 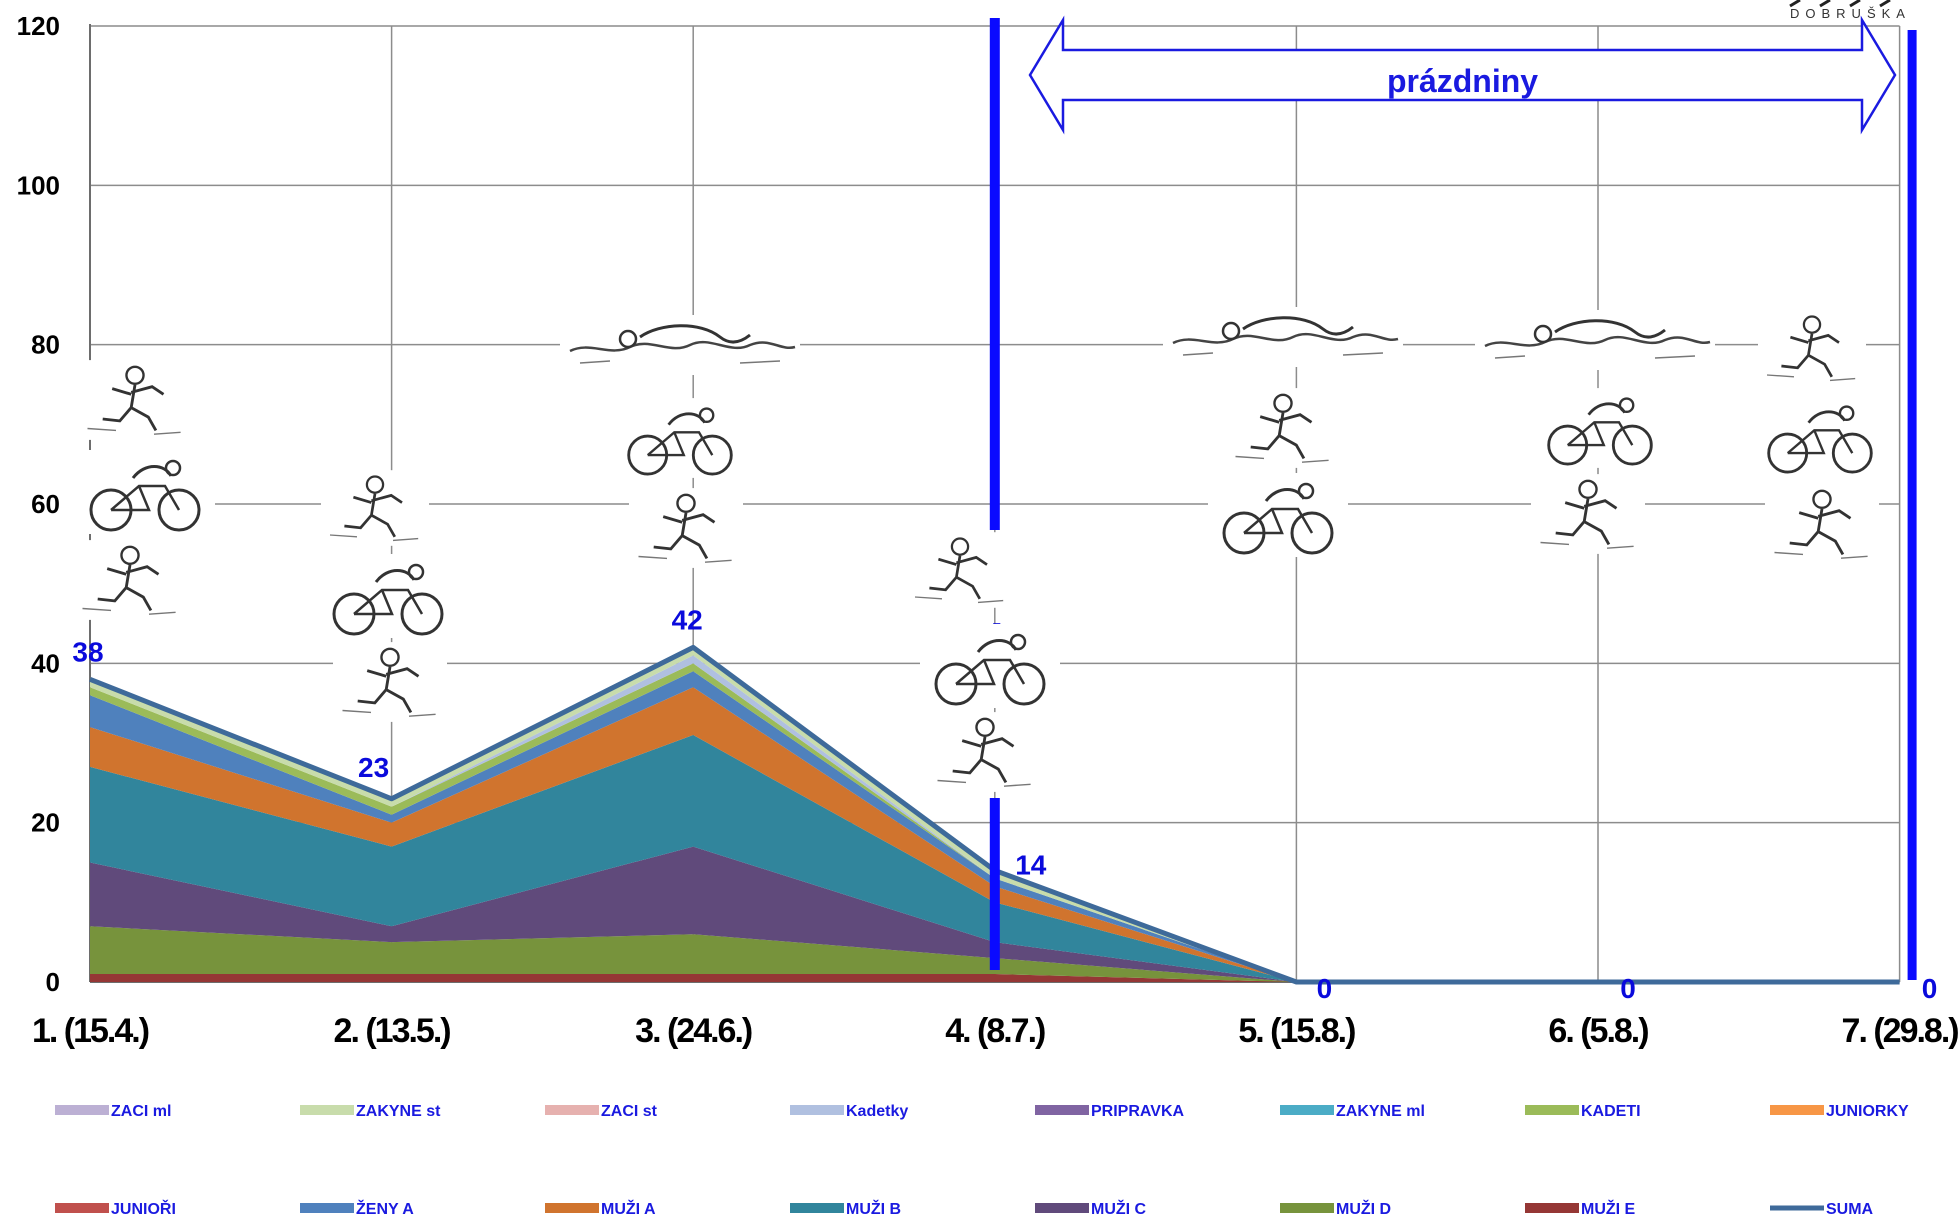 What do you see at coordinates (398, 1111) in the screenshot?
I see `legend-label: ZAKYNE st` at bounding box center [398, 1111].